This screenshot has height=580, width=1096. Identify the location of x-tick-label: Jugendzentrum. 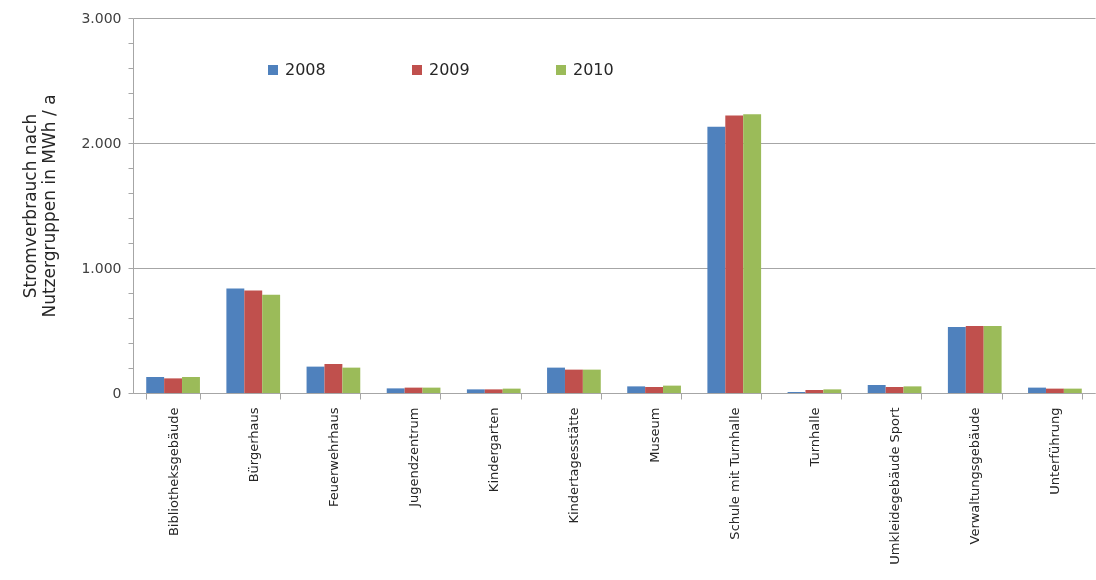
(414, 457).